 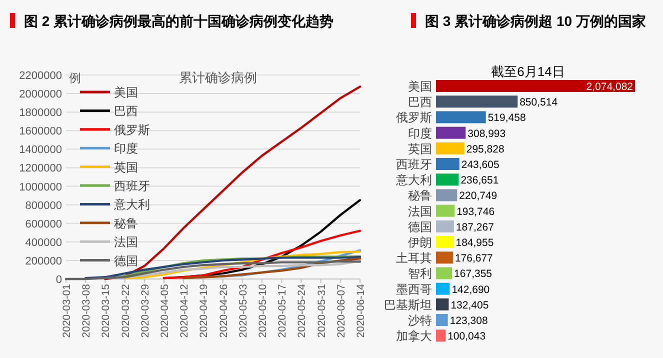 I want to click on legend-label: 法国, so click(x=126, y=242).